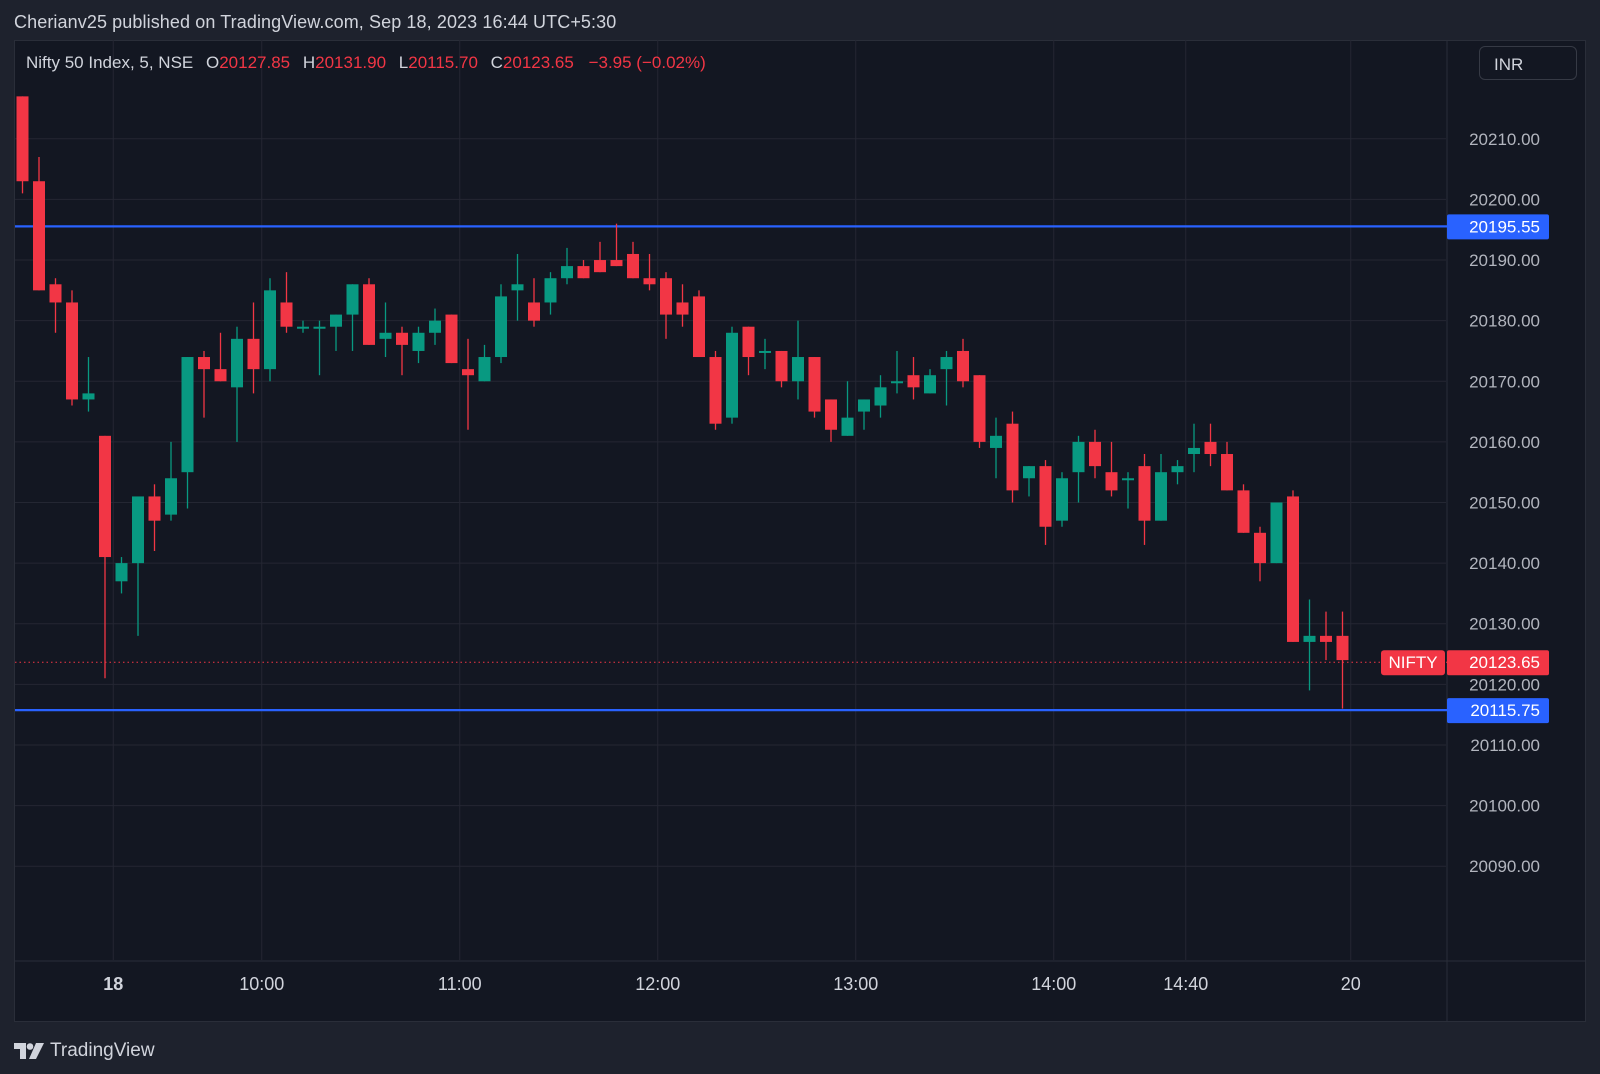 The image size is (1600, 1074). What do you see at coordinates (1504, 199) in the screenshot?
I see `price-tick-label: 20200.00` at bounding box center [1504, 199].